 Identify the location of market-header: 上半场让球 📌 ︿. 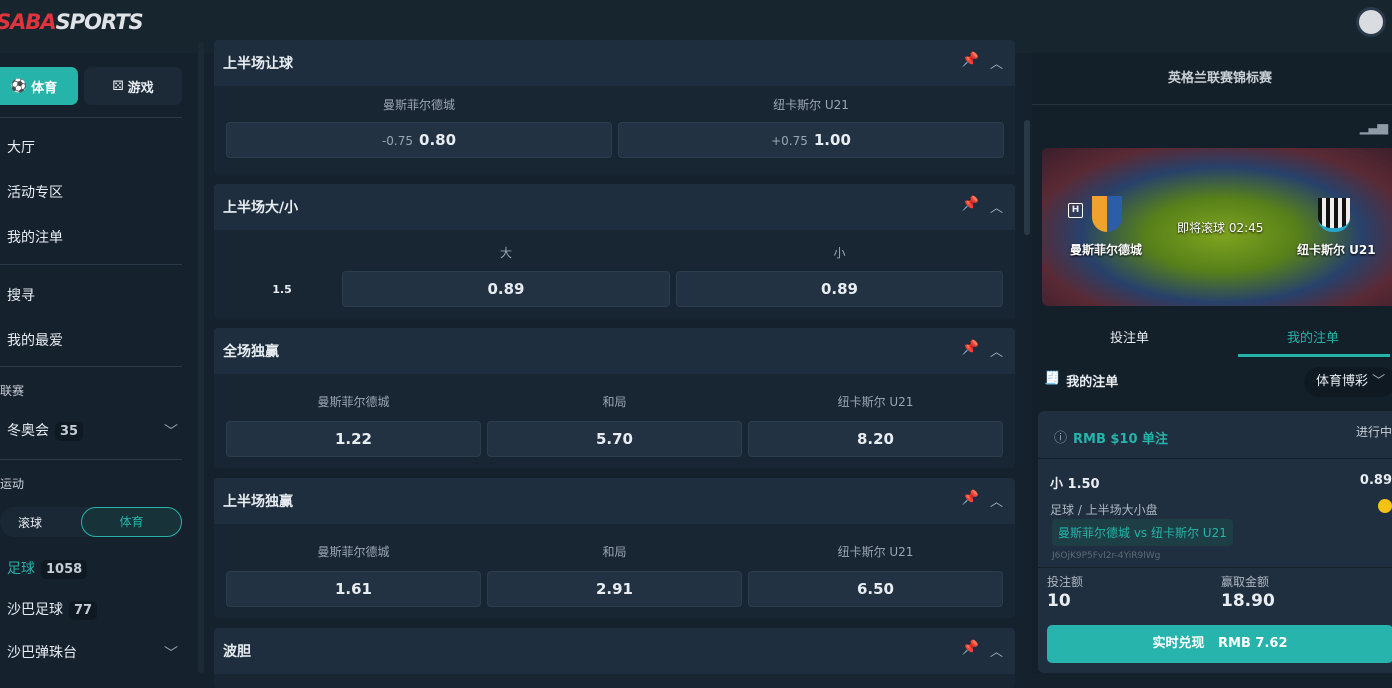
(614, 63).